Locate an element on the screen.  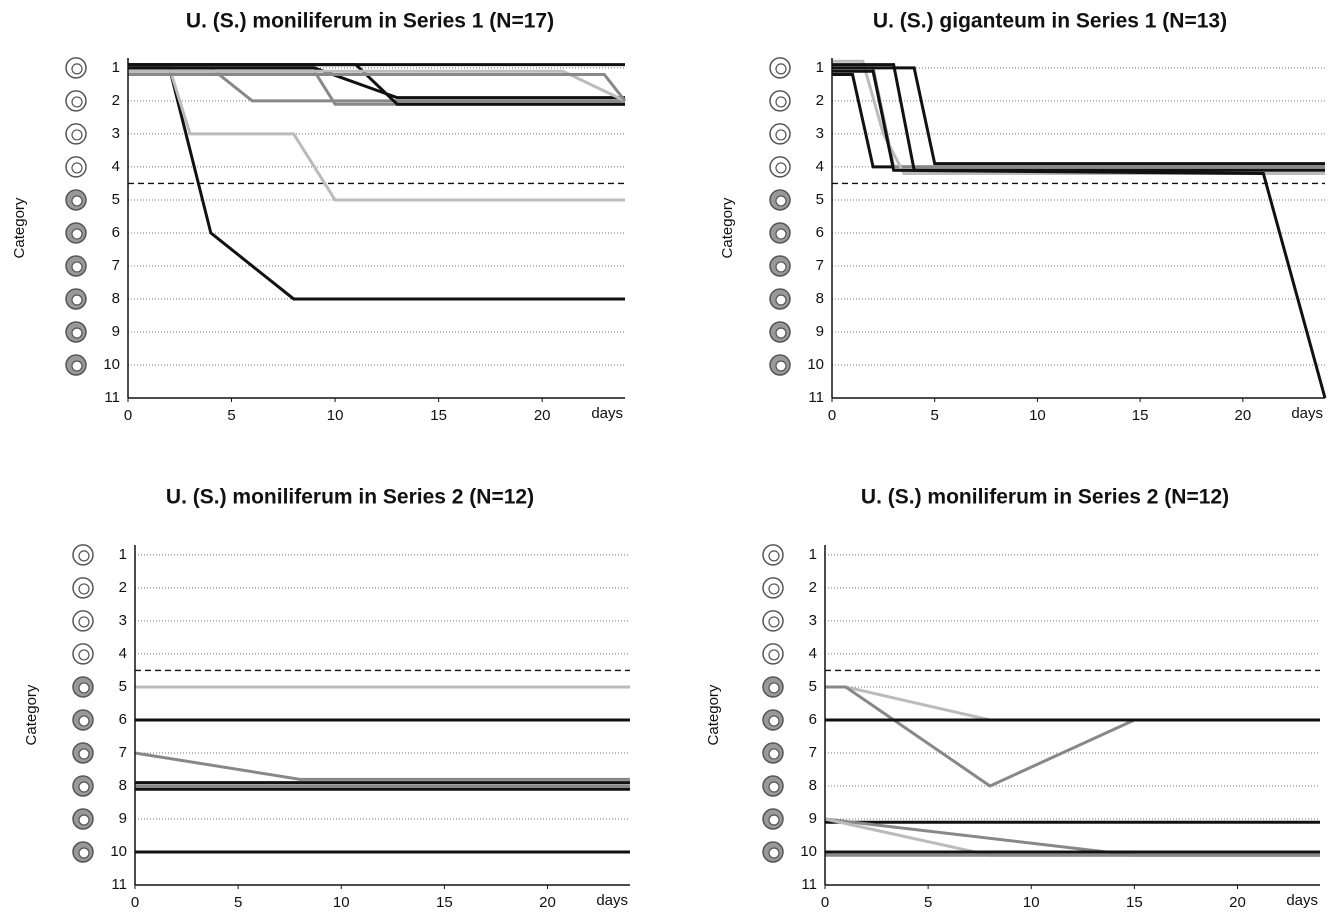
y-tick-label: 4 is located at coordinates (820, 166).